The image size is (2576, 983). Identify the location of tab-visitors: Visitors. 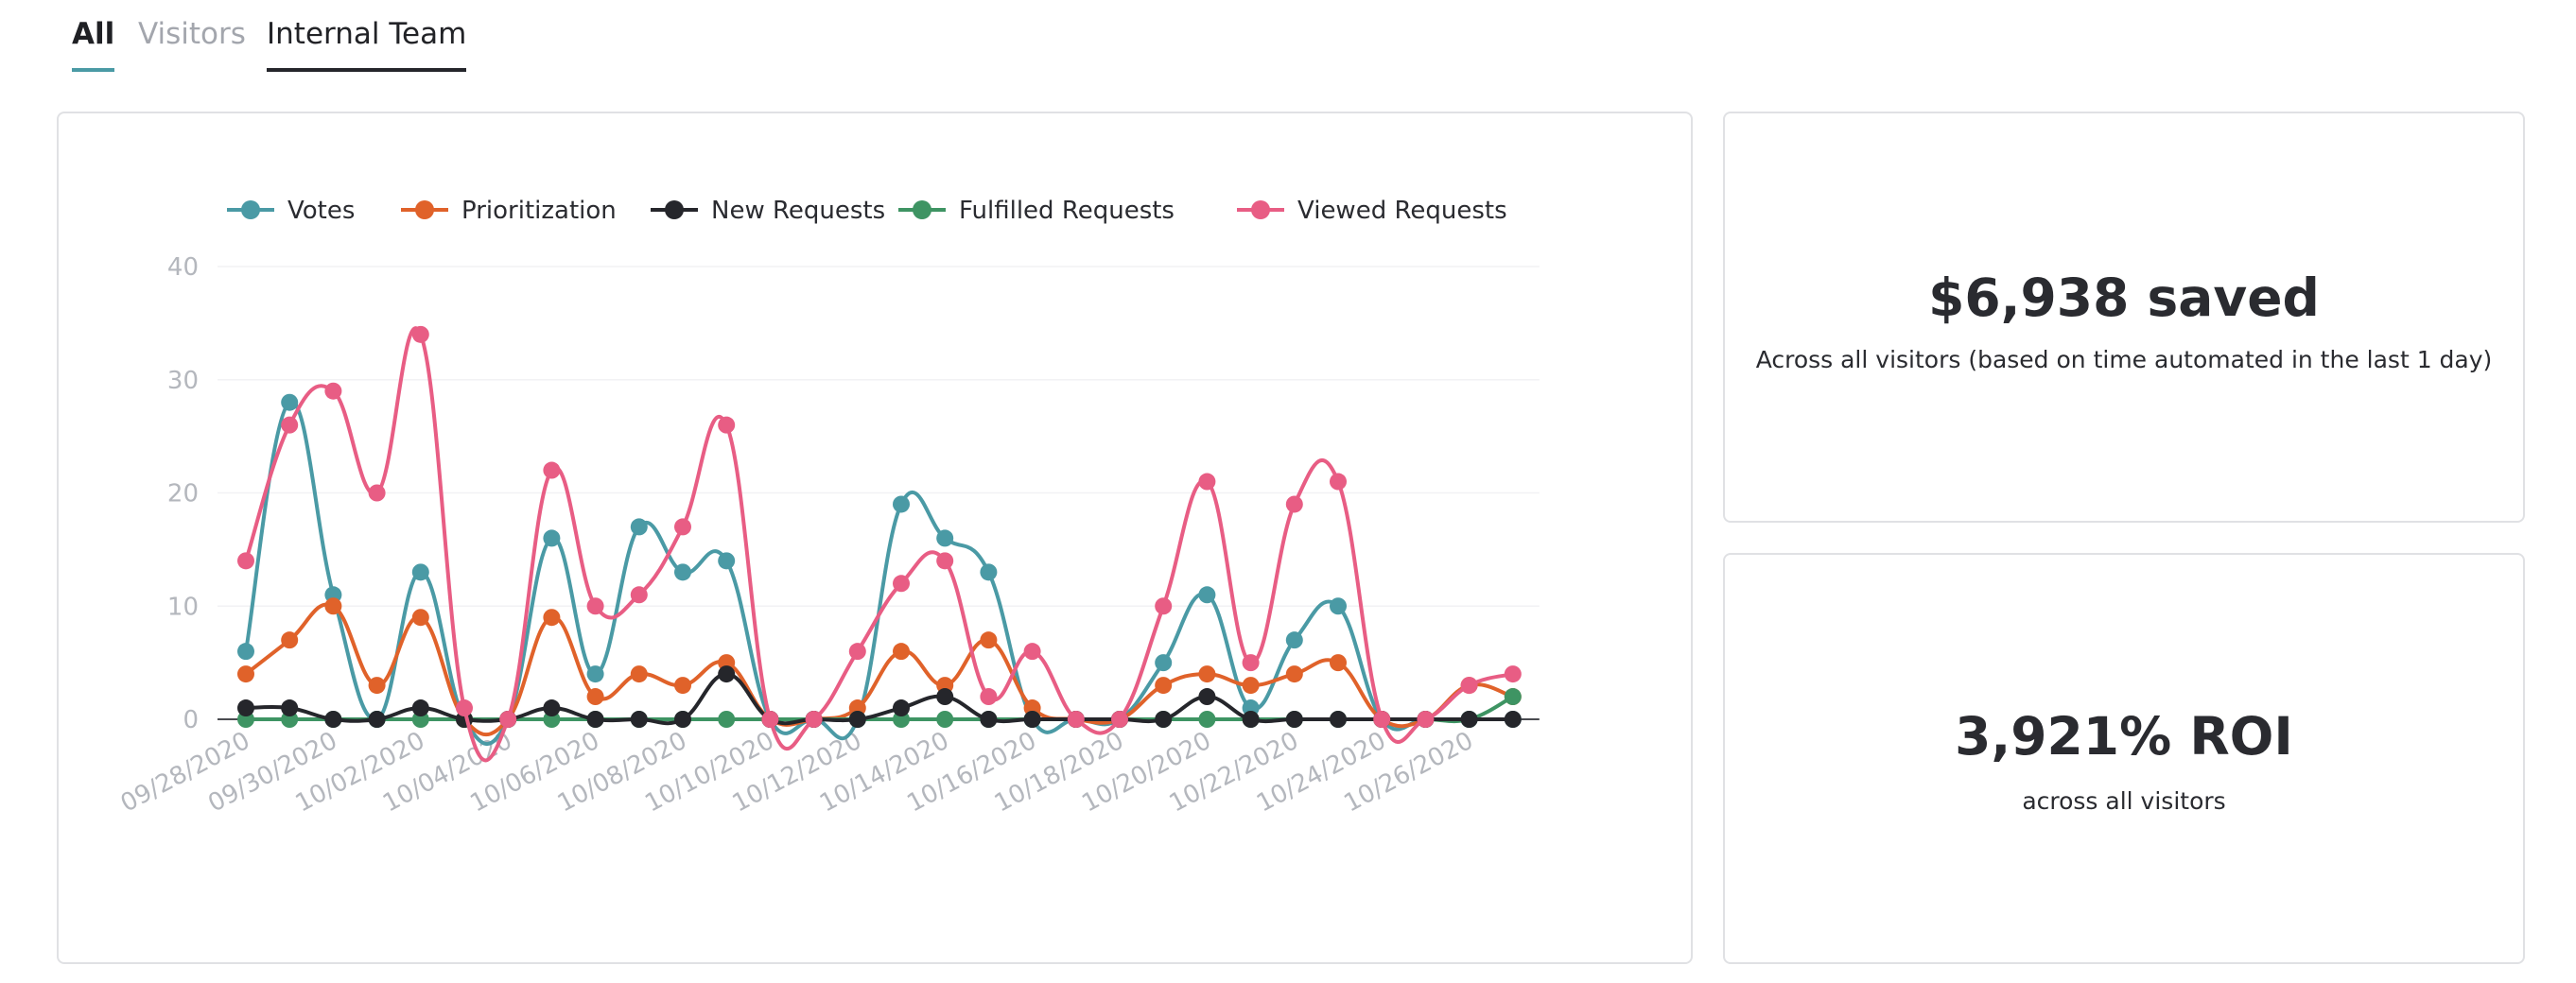
(192, 34).